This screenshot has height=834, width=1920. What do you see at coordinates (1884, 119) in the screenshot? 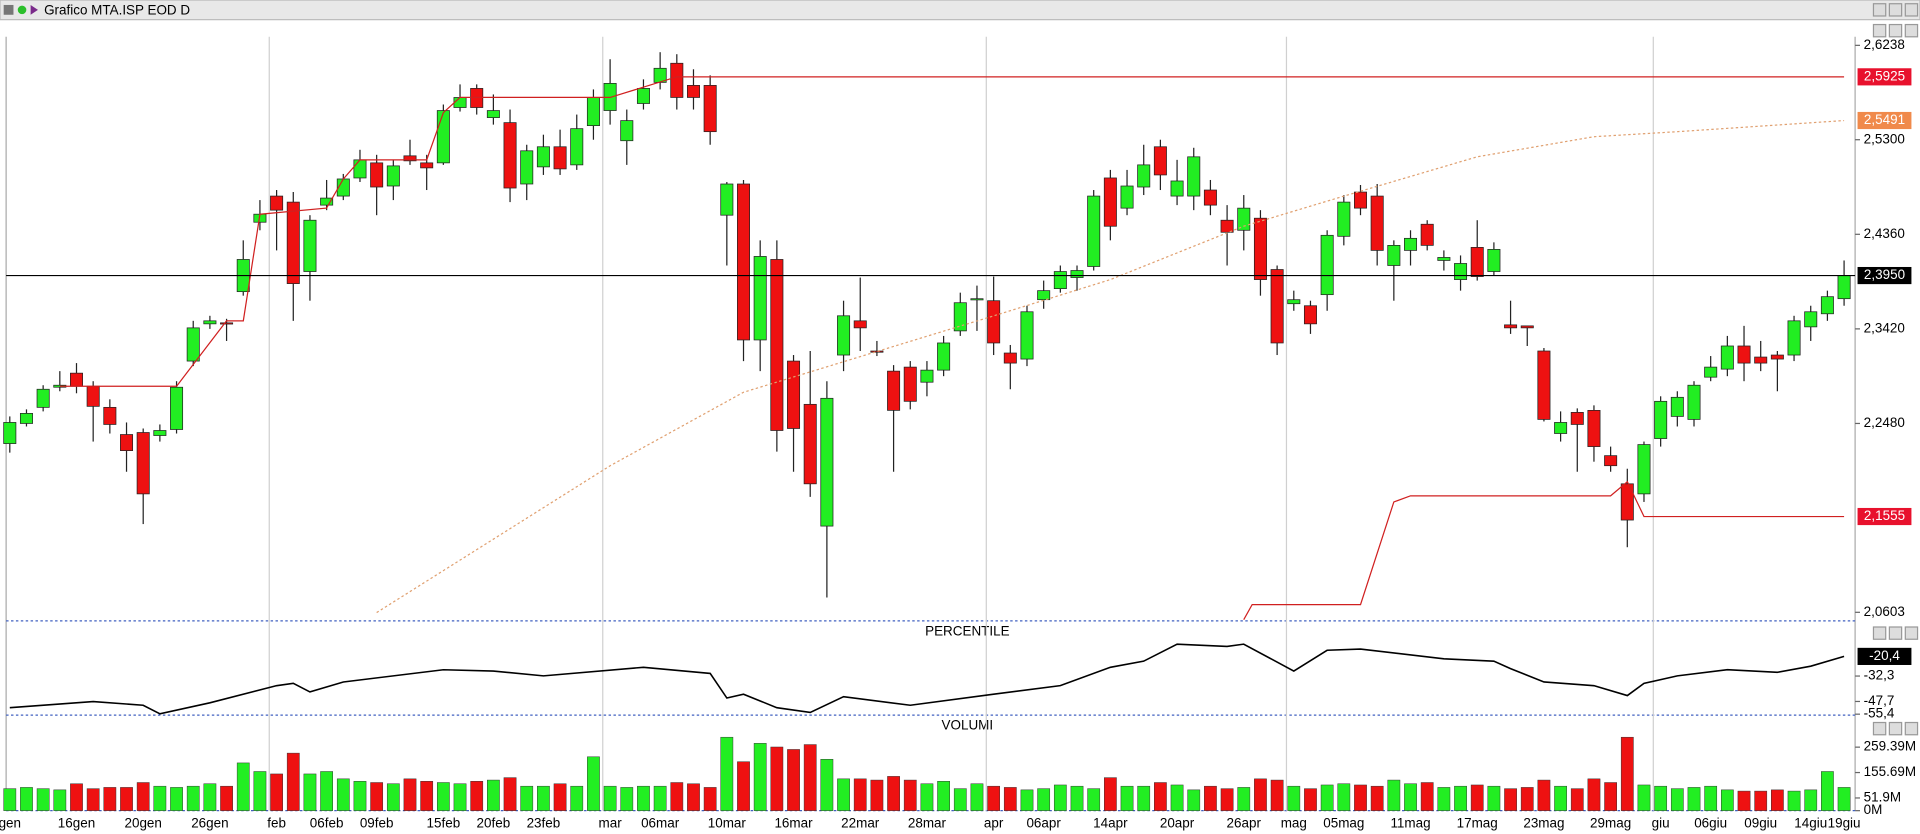
I see `level-label: 2,5491` at bounding box center [1884, 119].